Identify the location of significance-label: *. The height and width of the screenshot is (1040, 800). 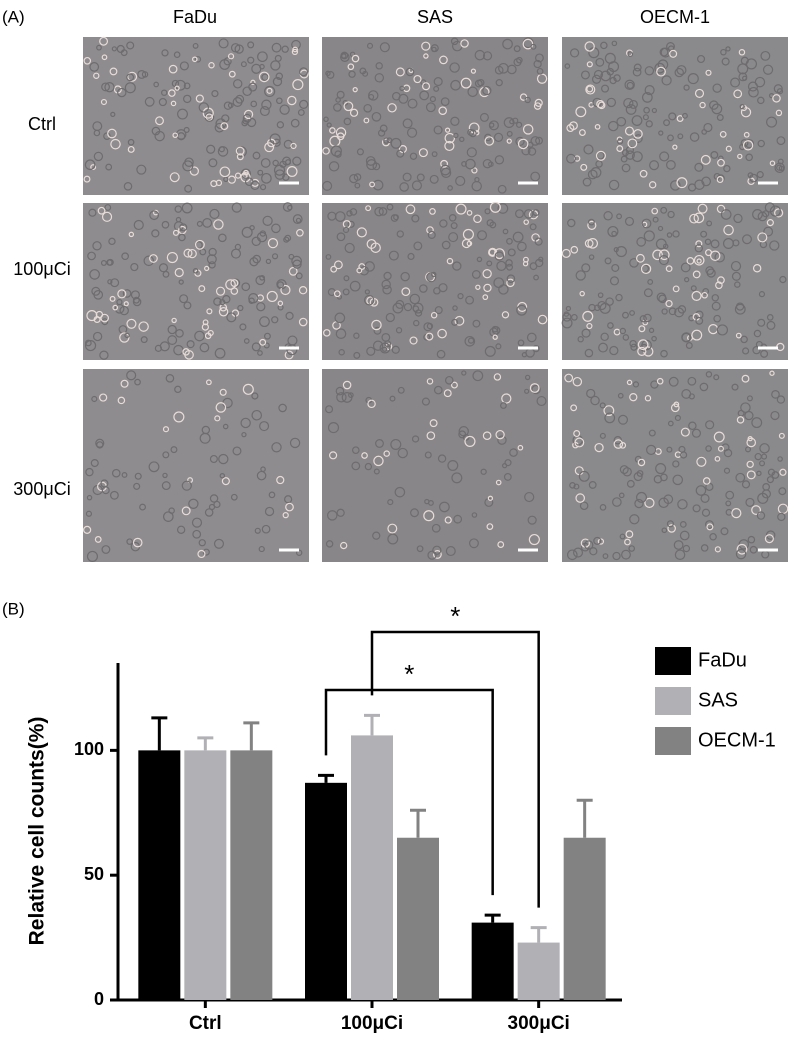
(409, 674).